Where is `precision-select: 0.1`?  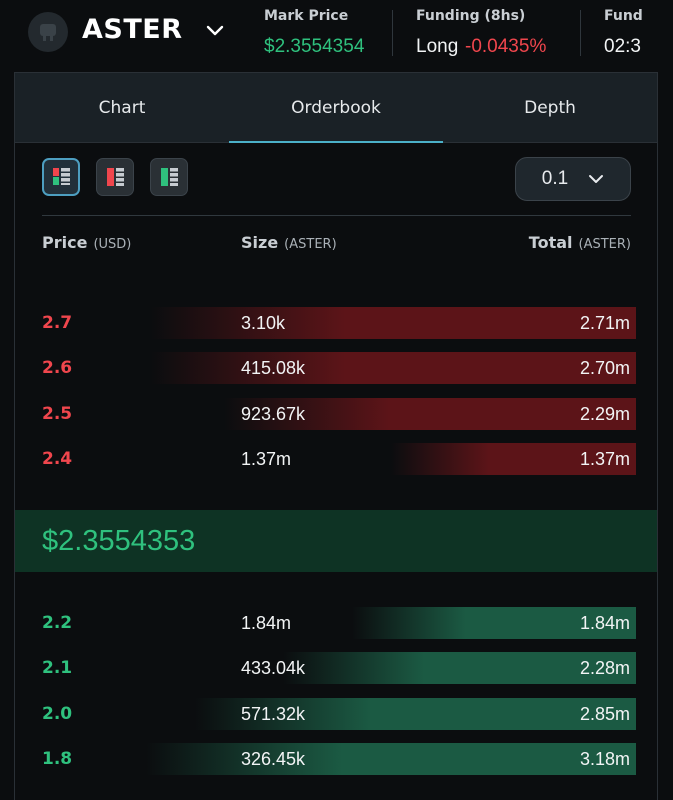
precision-select: 0.1 is located at coordinates (573, 179).